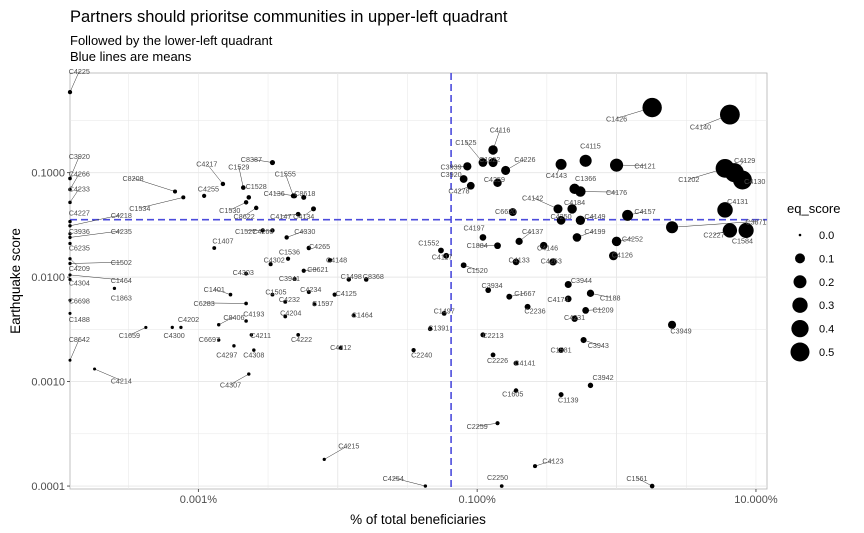  I want to click on data-point-label: C1529, so click(238, 167).